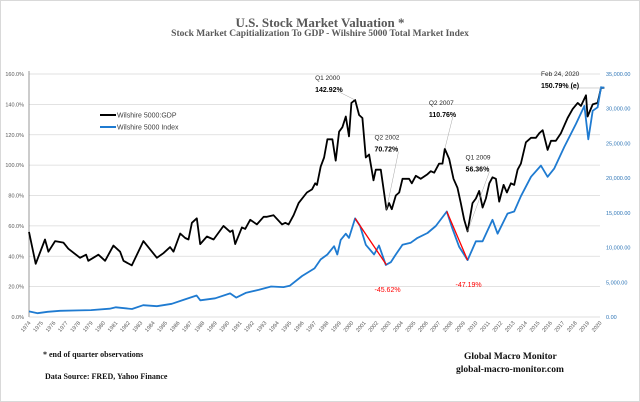 This screenshot has width=640, height=402. I want to click on annotation-period: Q1 2009, so click(478, 157).